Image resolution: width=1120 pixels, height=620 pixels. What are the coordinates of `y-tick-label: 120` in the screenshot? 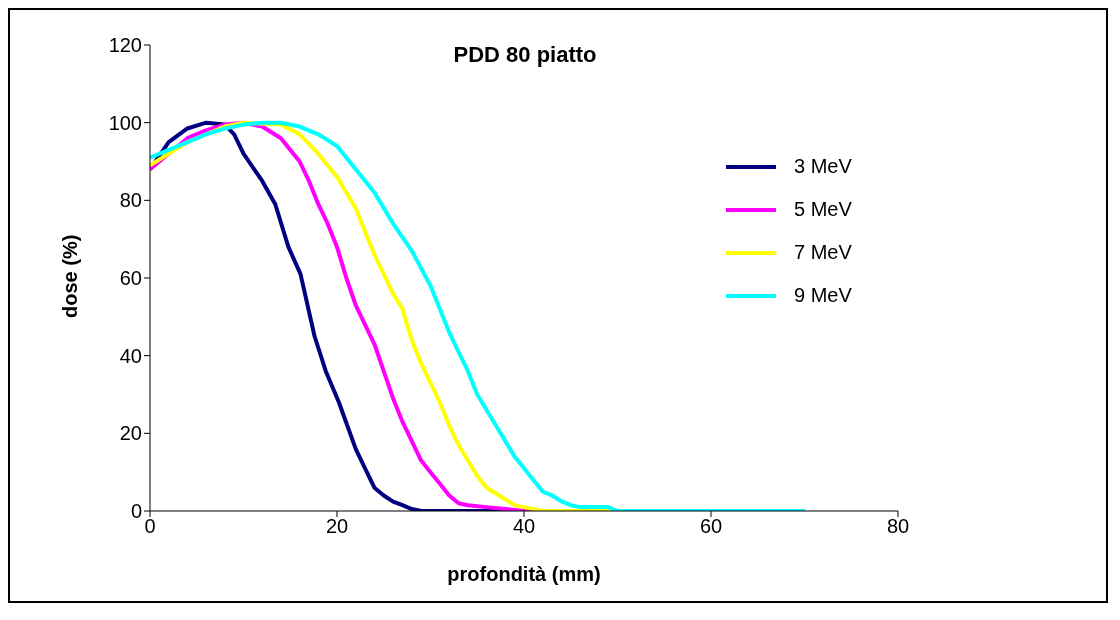 It's located at (125, 45).